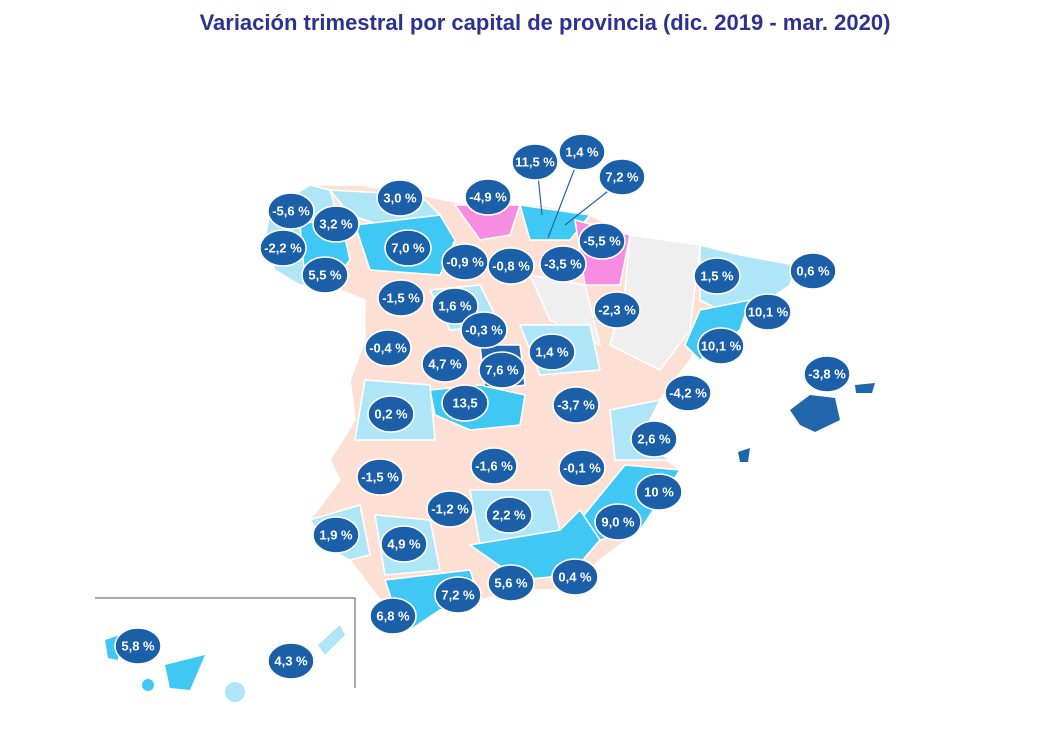 The width and height of the screenshot is (1059, 733). I want to click on label: -1,2 %, so click(450, 508).